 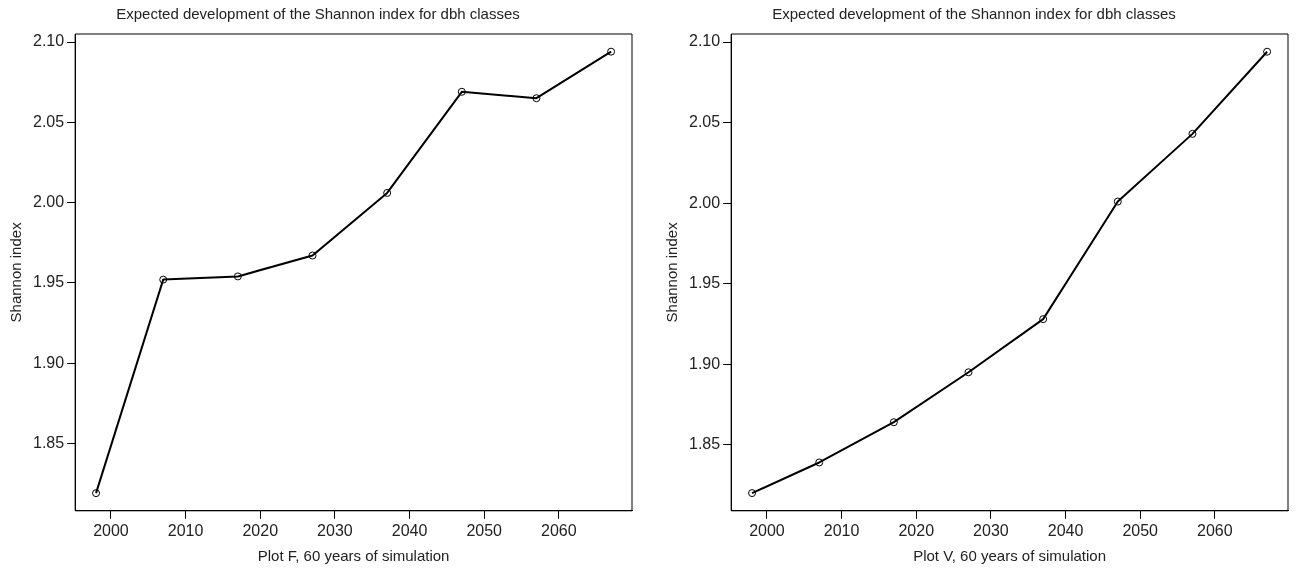 What do you see at coordinates (353, 556) in the screenshot?
I see `x-axis-title: Plot F, 60 years of simulation` at bounding box center [353, 556].